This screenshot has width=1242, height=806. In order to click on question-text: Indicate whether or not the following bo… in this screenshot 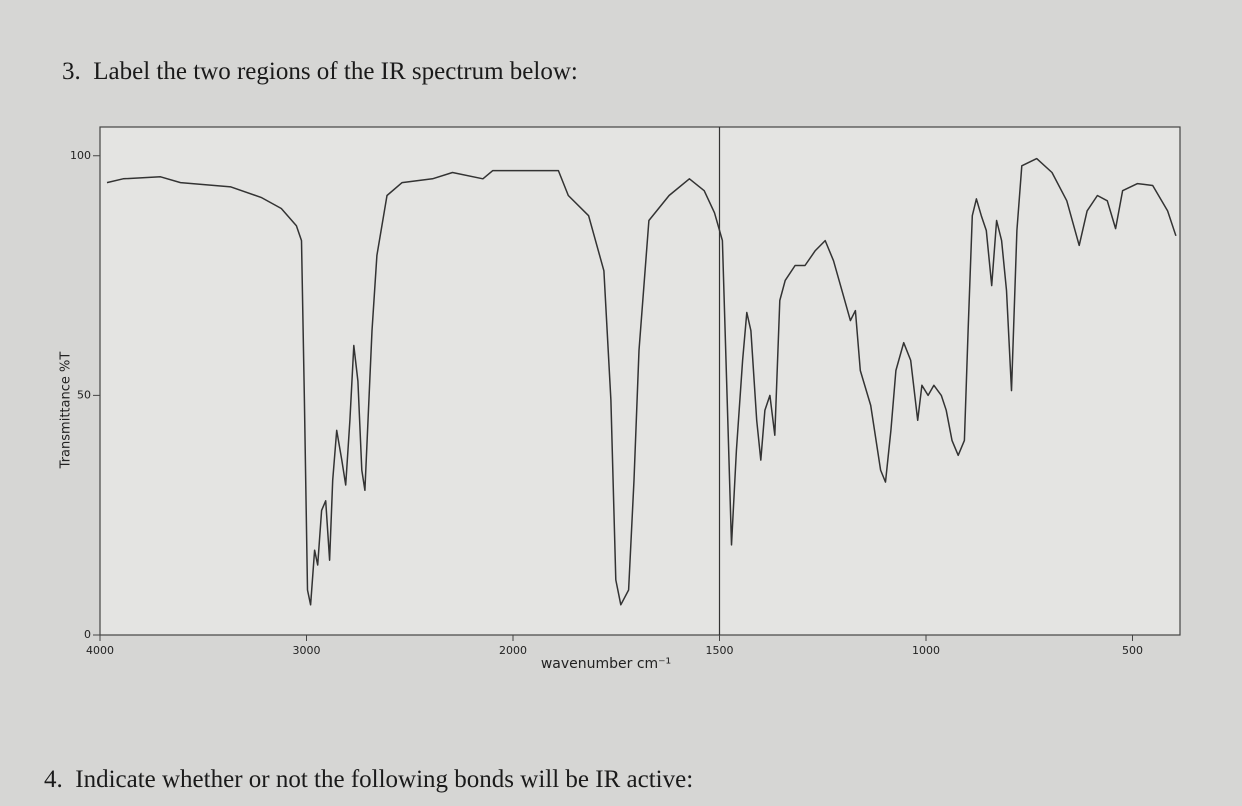, I will do `click(384, 779)`.